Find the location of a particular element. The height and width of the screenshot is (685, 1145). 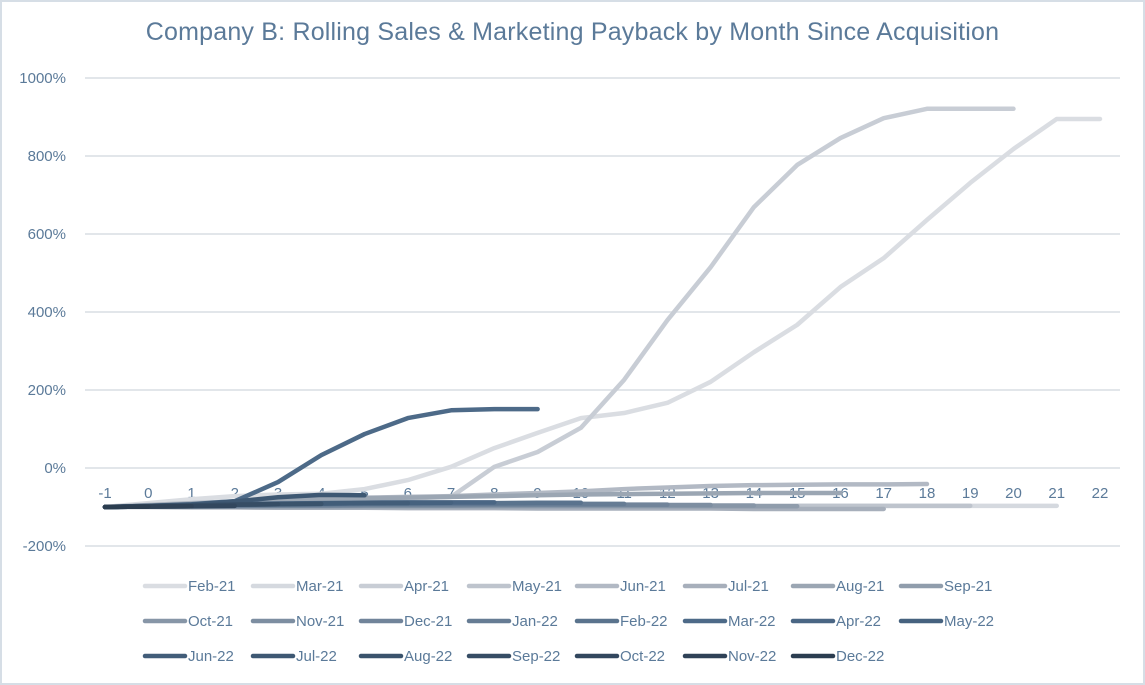

legend-label: Sep-21 is located at coordinates (968, 586).